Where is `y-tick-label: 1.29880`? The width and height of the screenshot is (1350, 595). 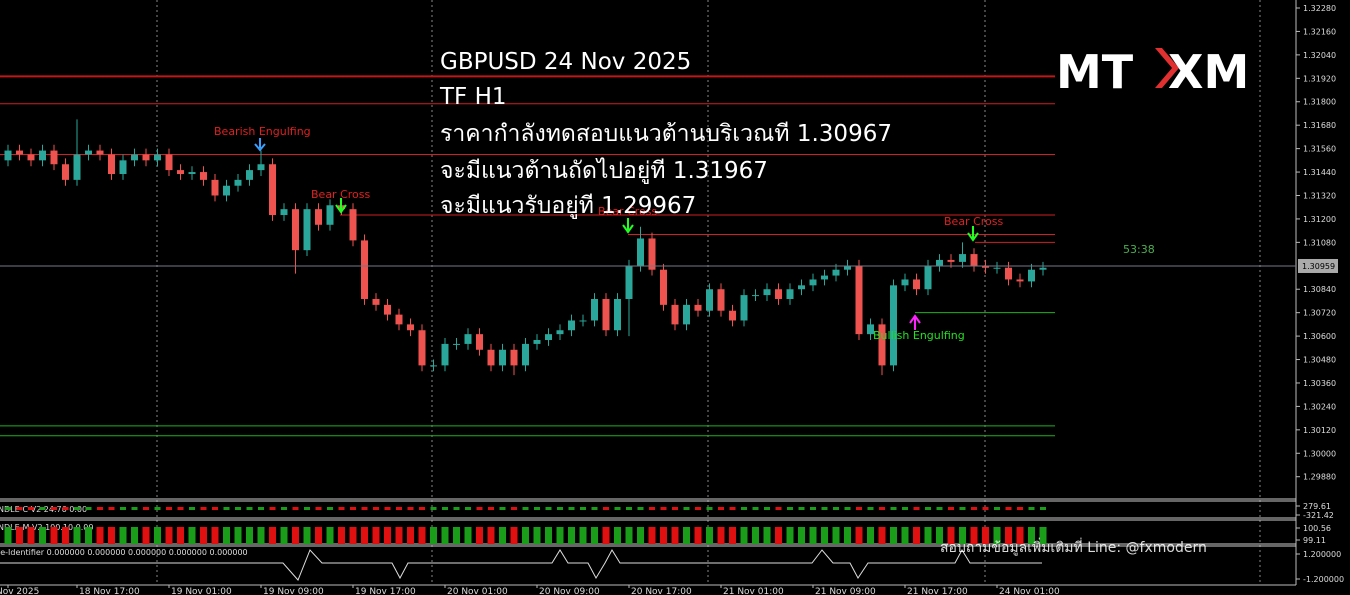 y-tick-label: 1.29880 is located at coordinates (1319, 477).